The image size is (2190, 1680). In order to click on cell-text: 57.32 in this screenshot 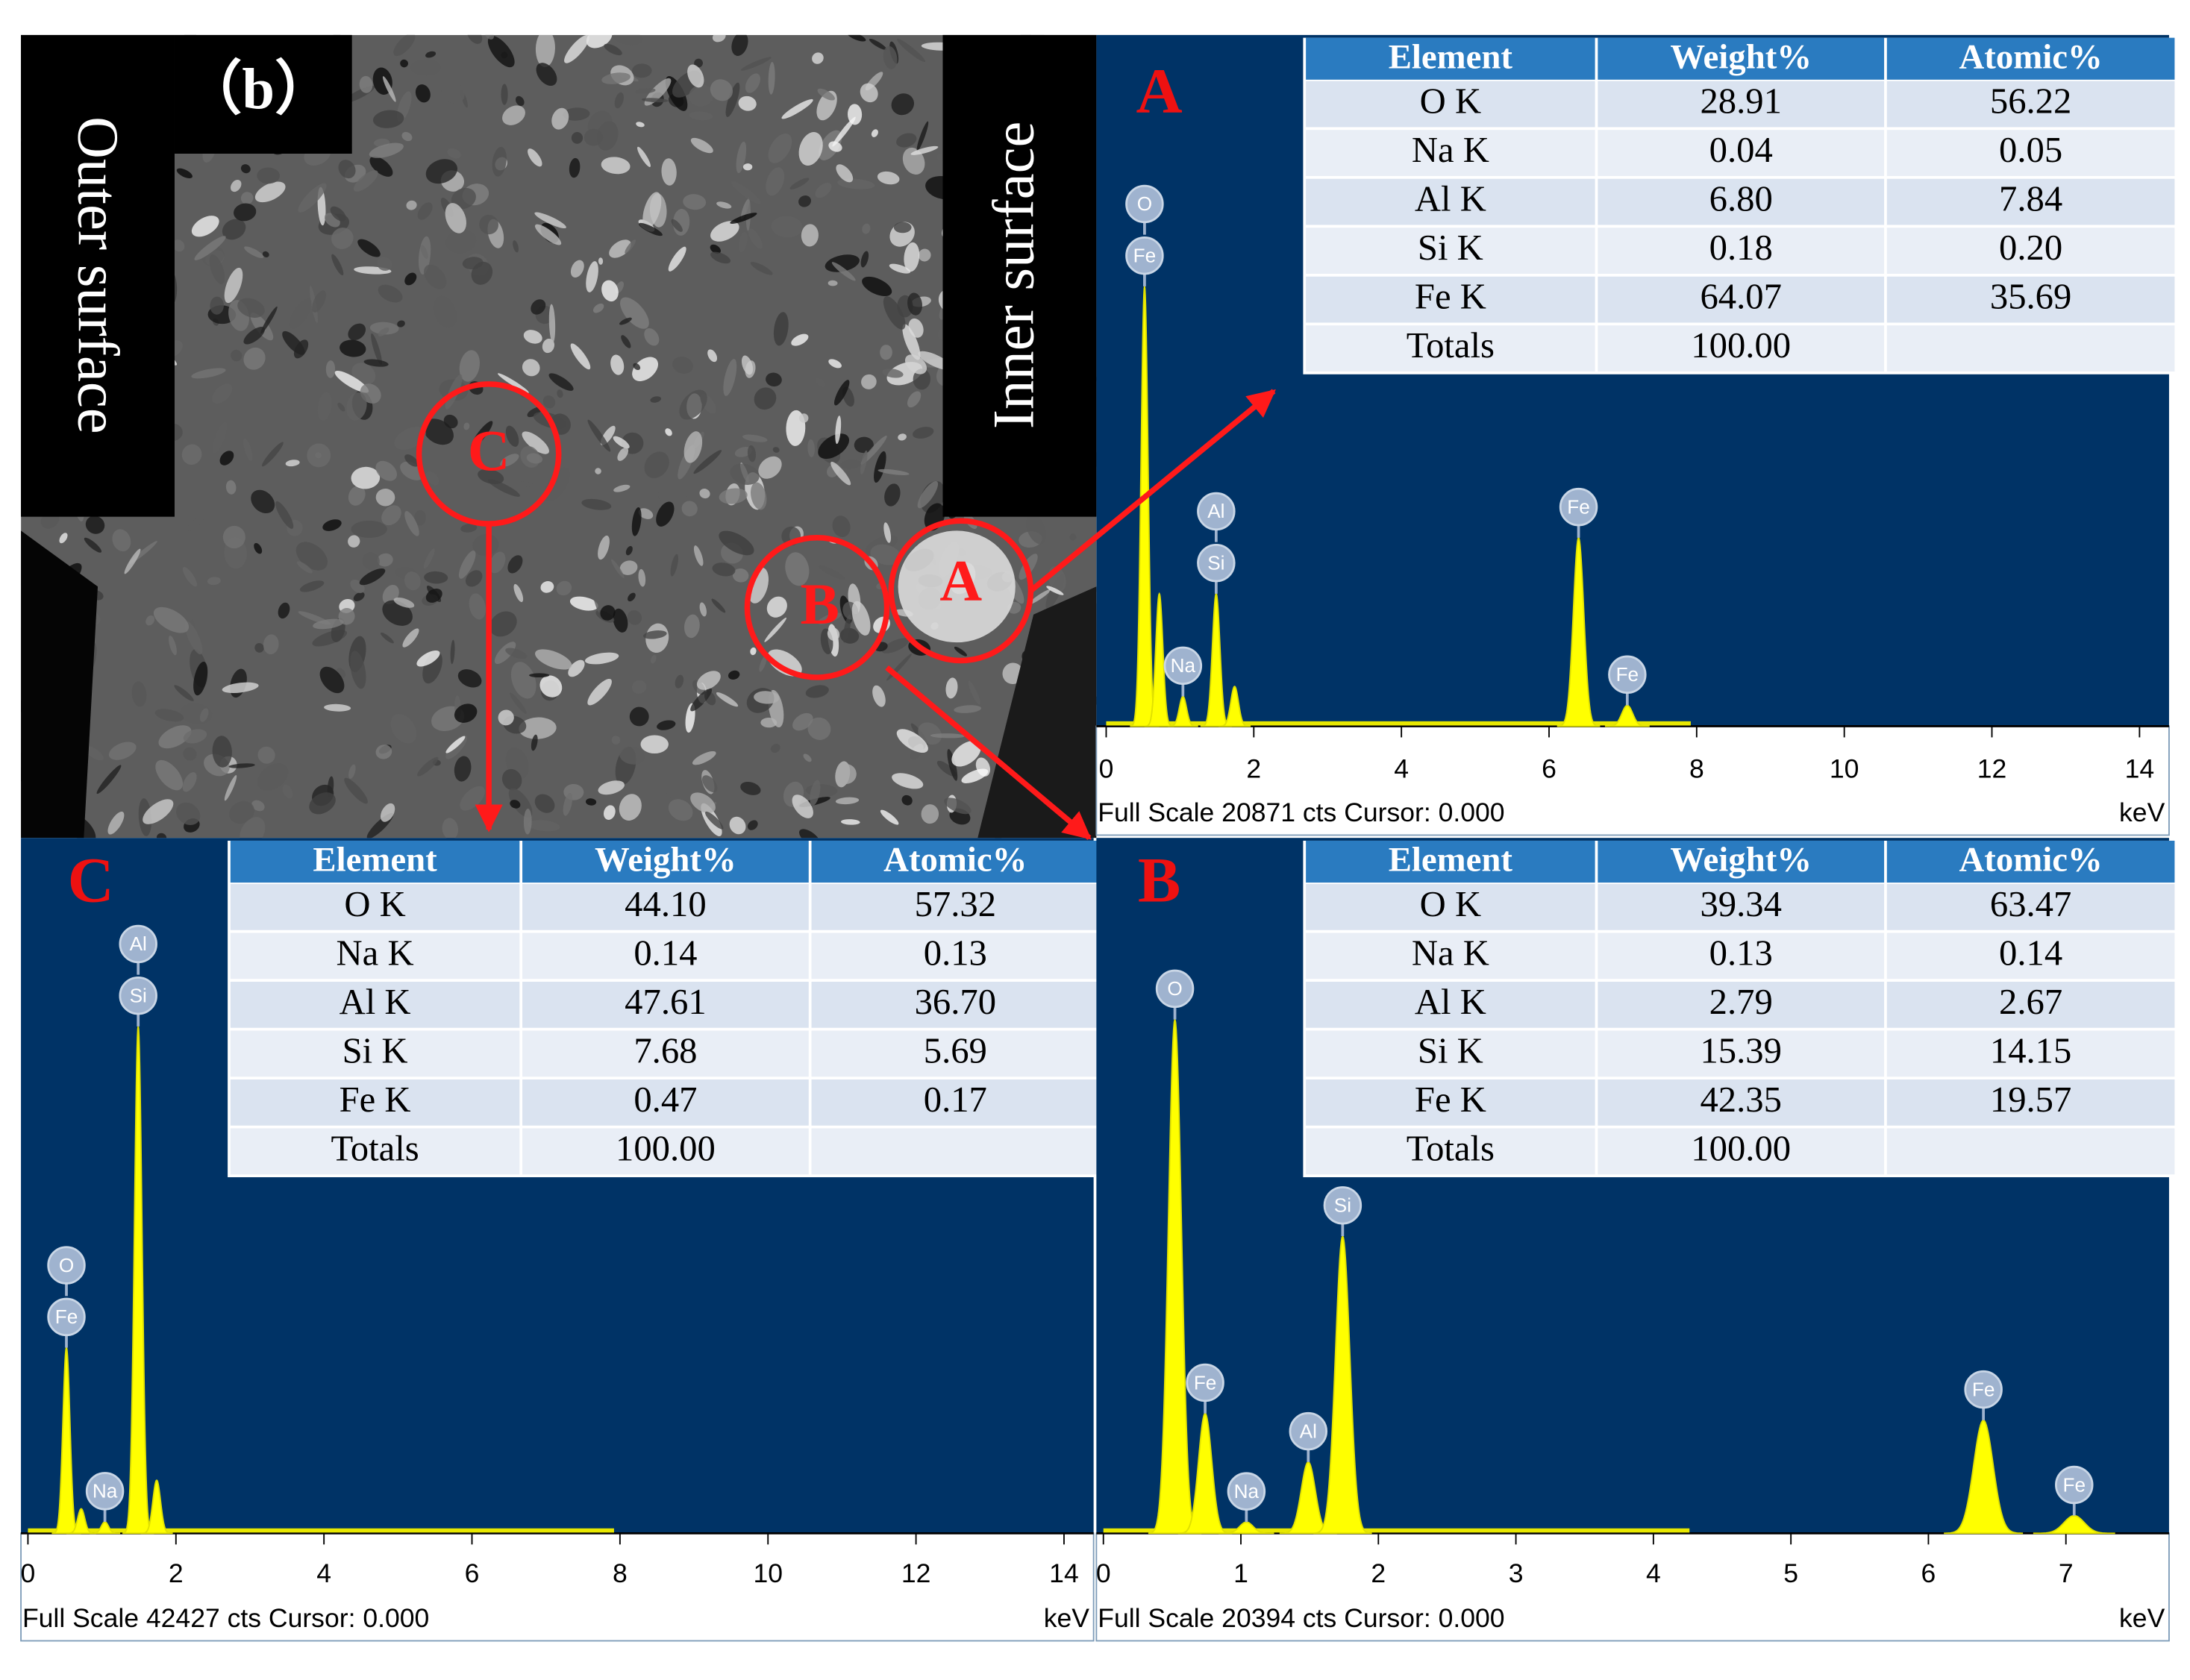, I will do `click(956, 904)`.